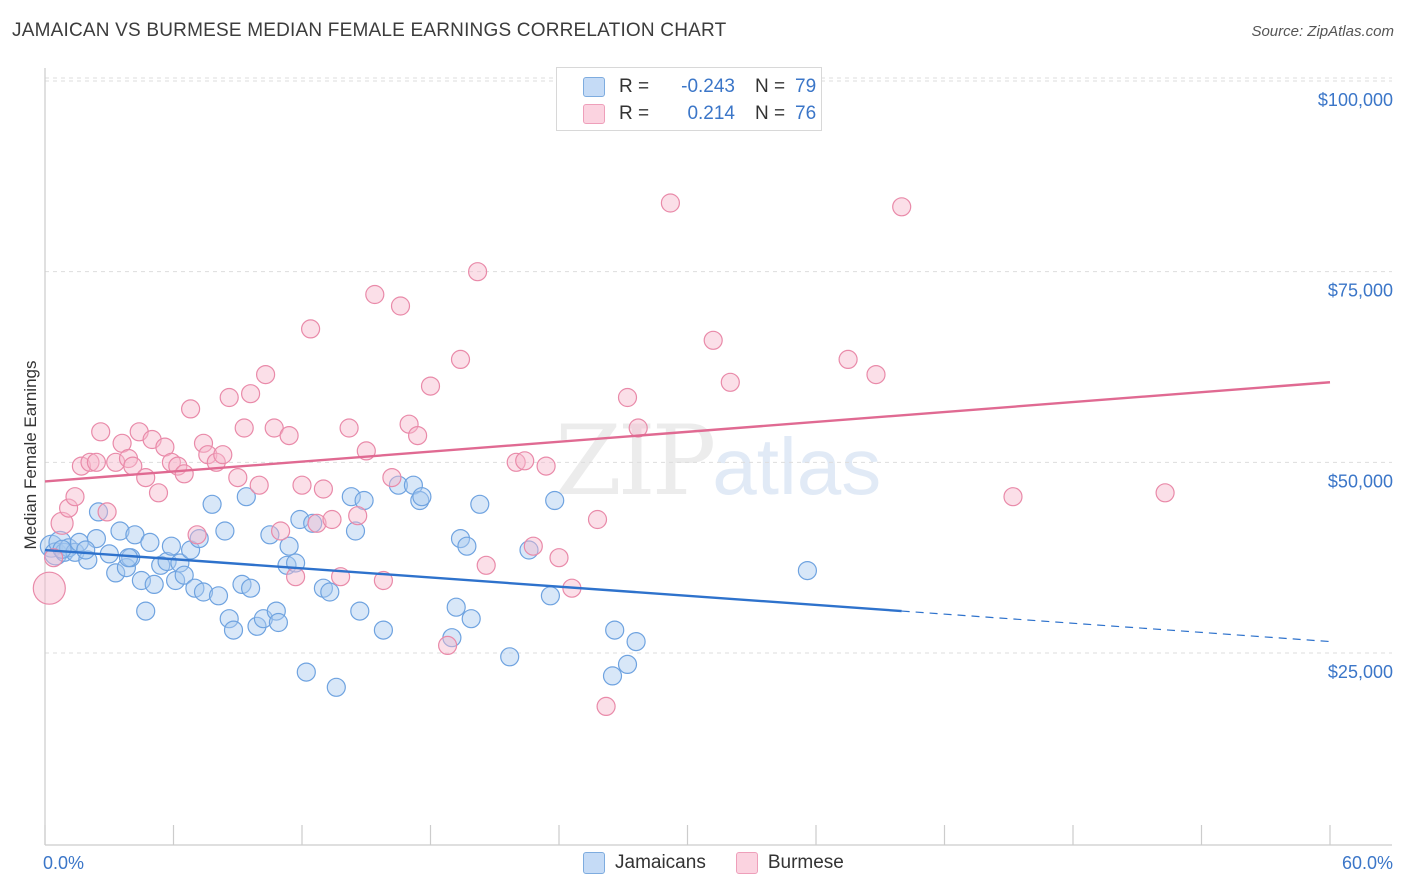  Describe the element at coordinates (660, 862) in the screenshot. I see `series-label-jamaicans: Jamaicans` at that location.